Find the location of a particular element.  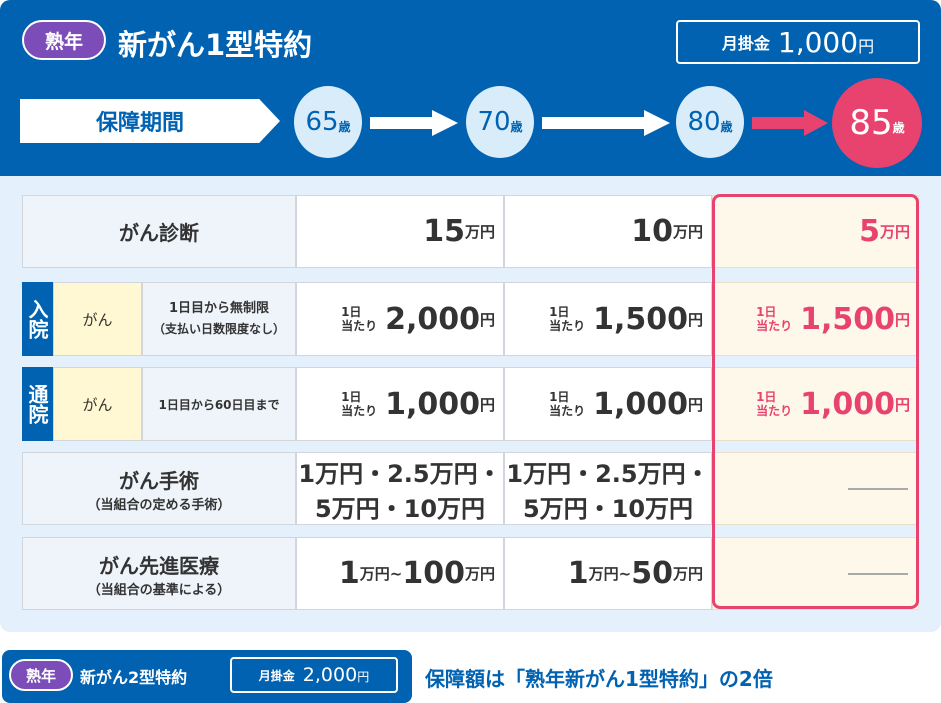

age-80: 80 歳 is located at coordinates (710, 122).